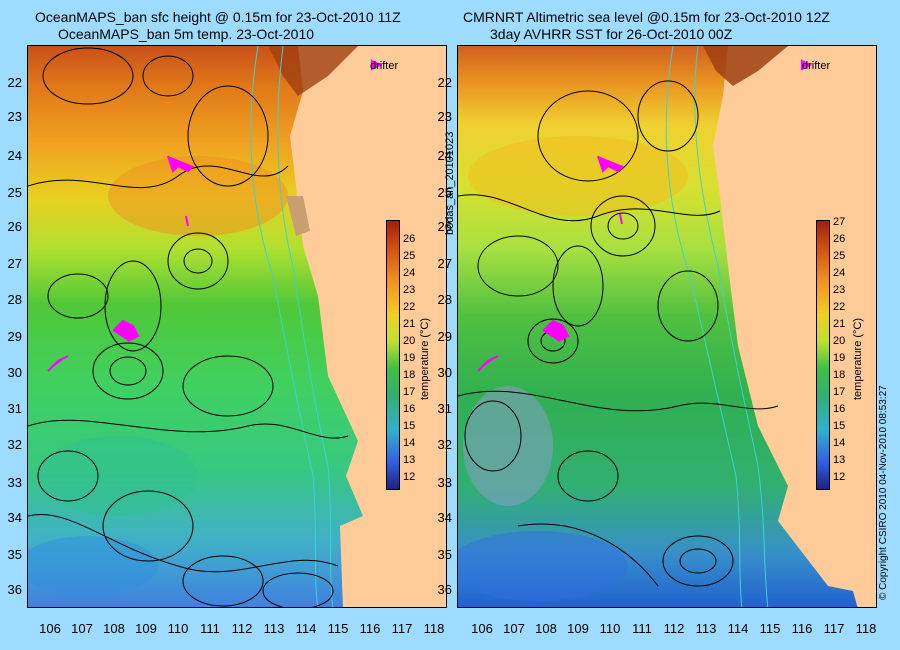 The image size is (900, 650). Describe the element at coordinates (409, 477) in the screenshot. I see `colorbar-tick: 12` at that location.